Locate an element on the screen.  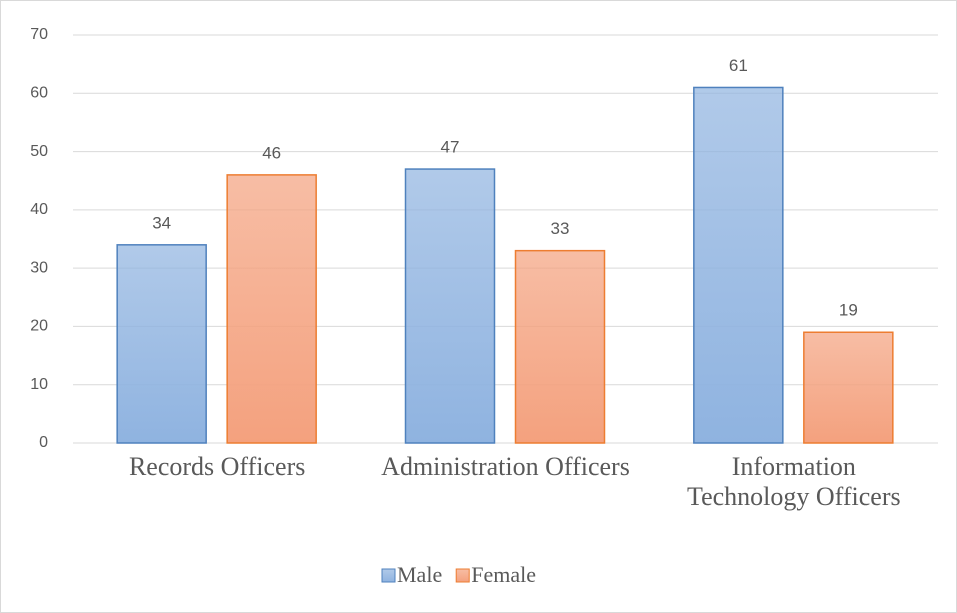
y-tick-label: 30 is located at coordinates (39, 267).